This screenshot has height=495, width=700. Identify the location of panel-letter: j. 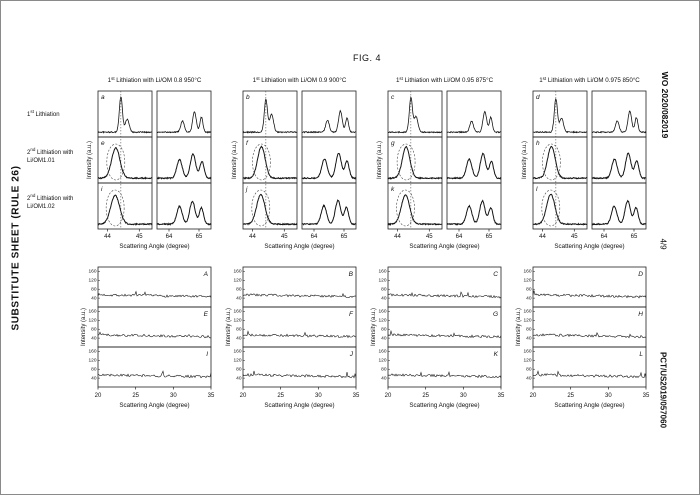
(246, 189).